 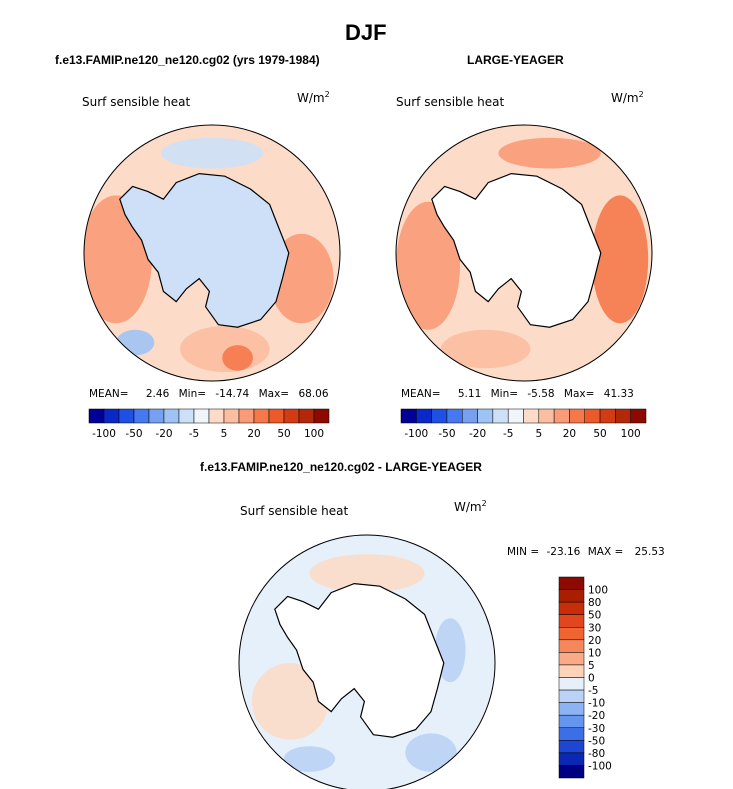 What do you see at coordinates (109, 394) in the screenshot?
I see `panel1-mean-label: MEAN=` at bounding box center [109, 394].